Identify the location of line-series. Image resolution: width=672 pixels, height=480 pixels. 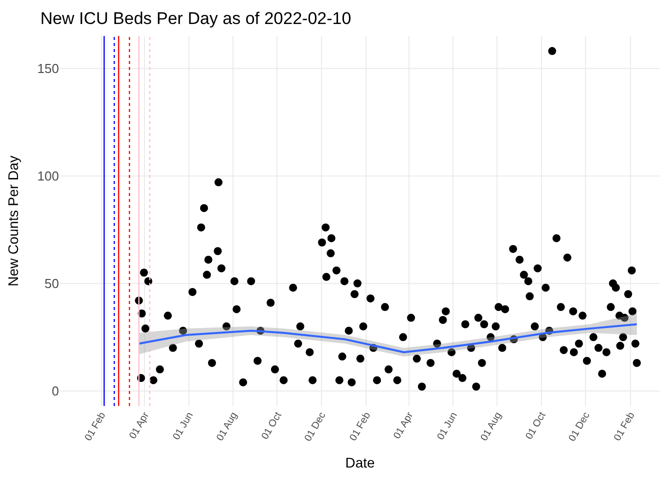
(388, 338).